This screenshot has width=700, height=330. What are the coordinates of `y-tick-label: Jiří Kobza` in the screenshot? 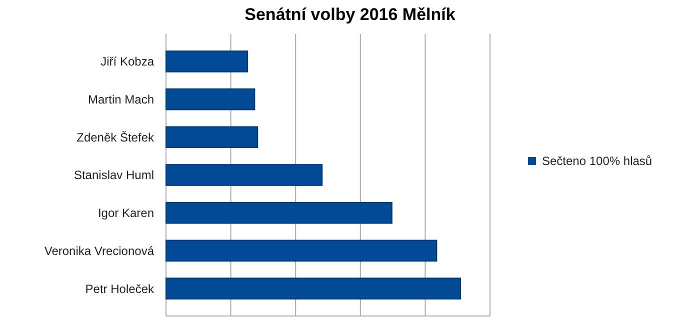 It's located at (127, 61).